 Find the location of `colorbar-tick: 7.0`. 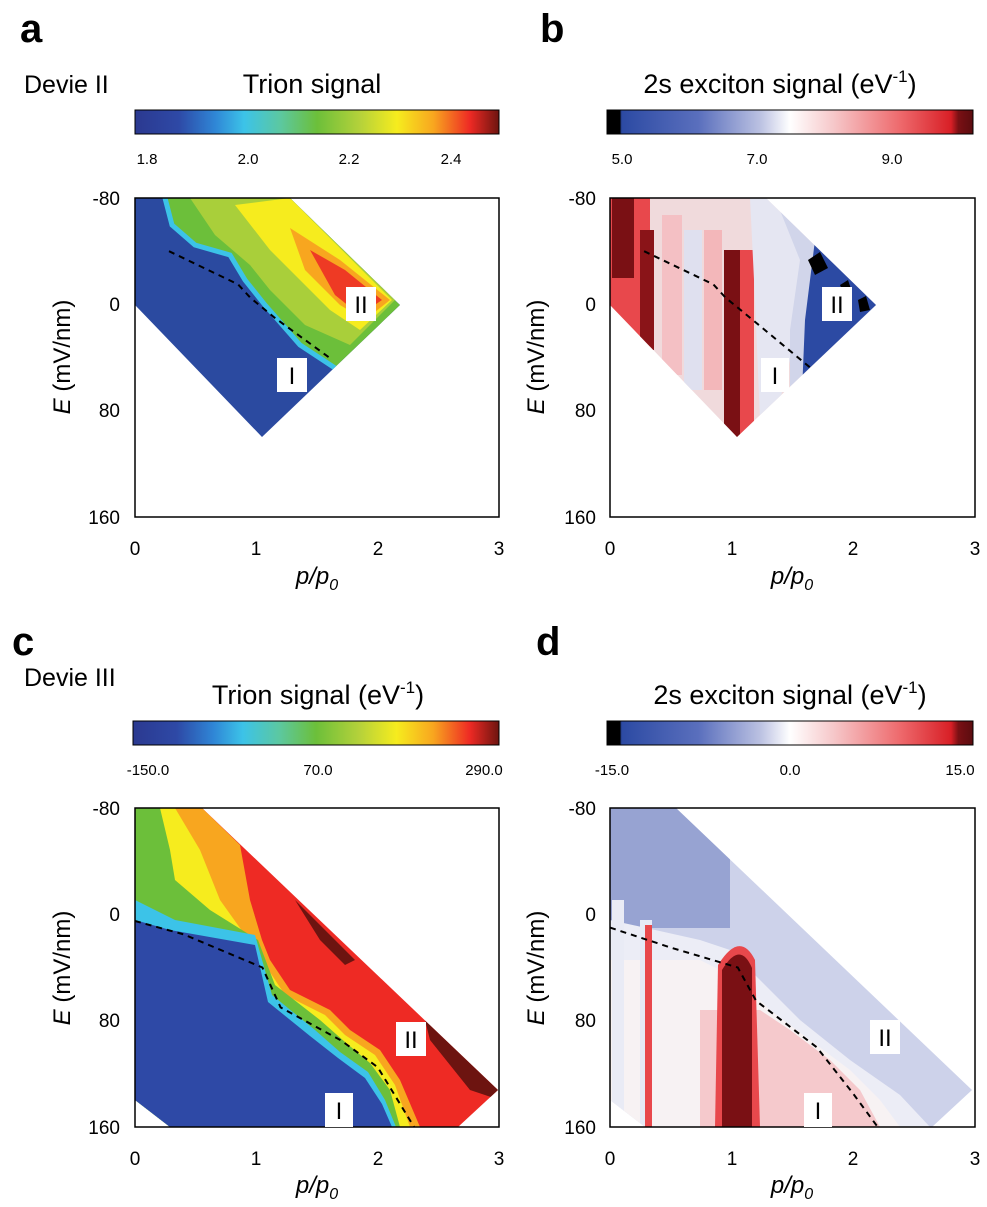

colorbar-tick: 7.0 is located at coordinates (757, 159).